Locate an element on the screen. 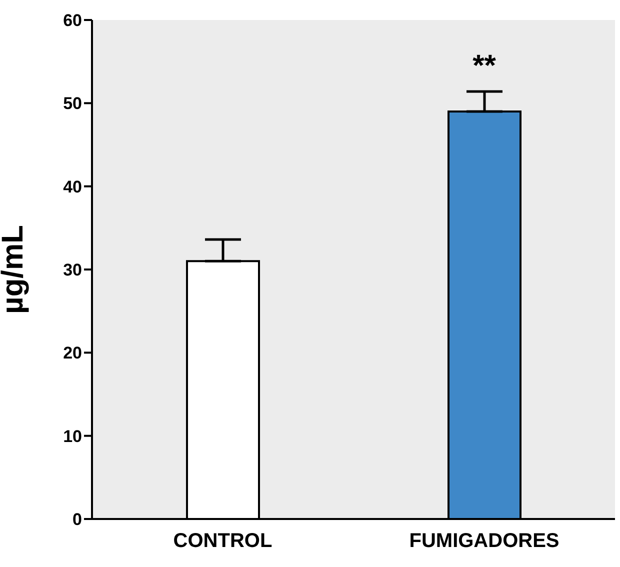 The width and height of the screenshot is (620, 567). x-tick-label: CONTROL is located at coordinates (222, 541).